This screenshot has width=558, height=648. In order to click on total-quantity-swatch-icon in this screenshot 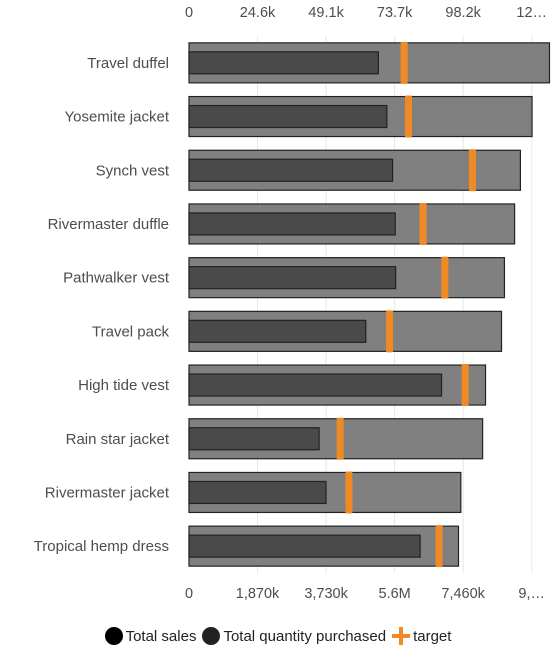, I will do `click(211, 636)`.